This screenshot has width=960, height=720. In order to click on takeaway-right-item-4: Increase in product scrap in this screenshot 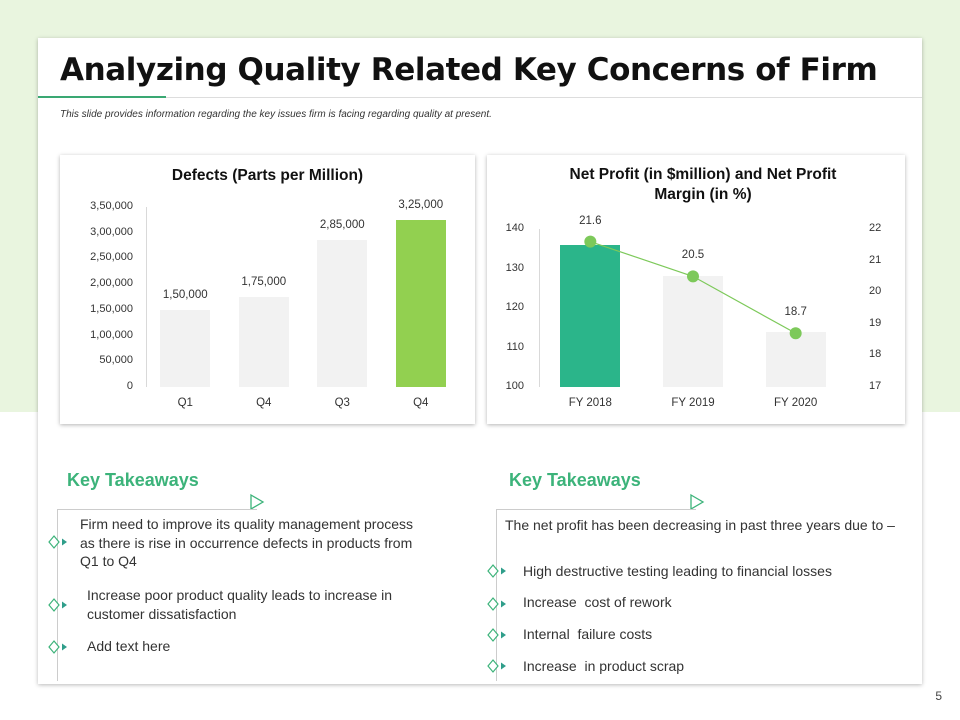, I will do `click(604, 666)`.